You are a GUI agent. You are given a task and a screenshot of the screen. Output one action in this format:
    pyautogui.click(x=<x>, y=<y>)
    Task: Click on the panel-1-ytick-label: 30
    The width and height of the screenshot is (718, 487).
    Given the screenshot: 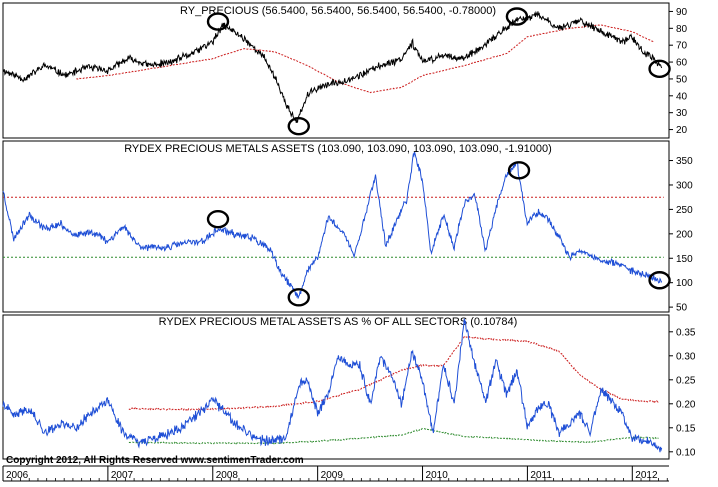 What is the action you would take?
    pyautogui.click(x=682, y=113)
    